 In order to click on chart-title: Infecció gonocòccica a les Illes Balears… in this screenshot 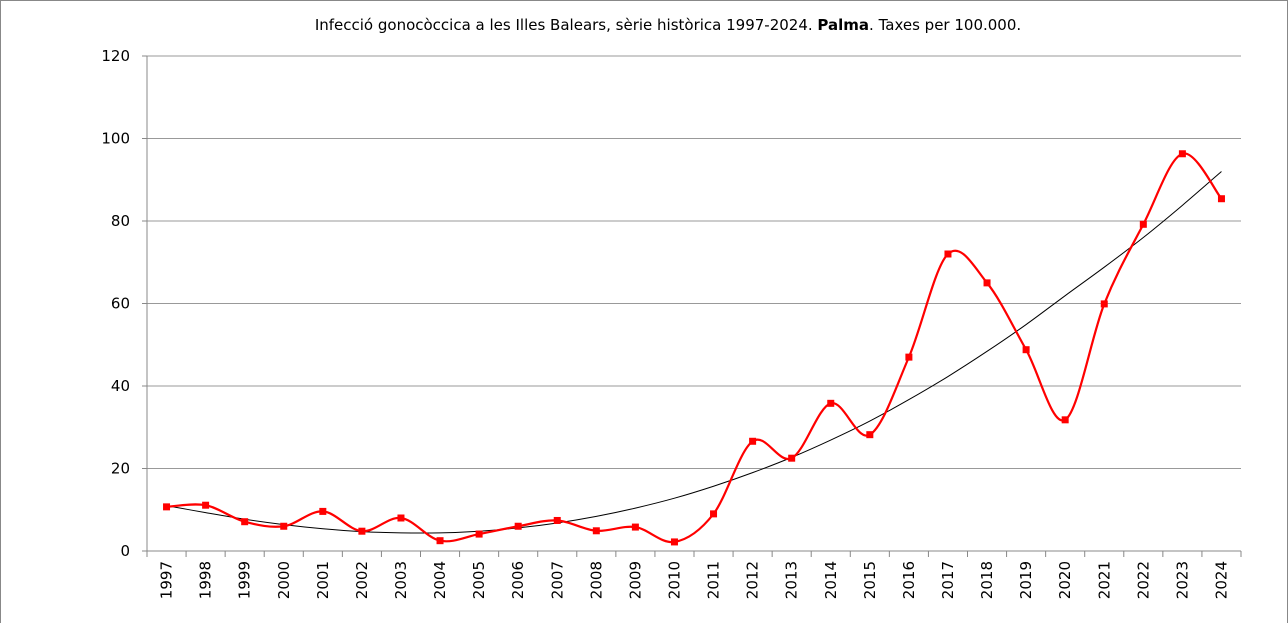, I will do `click(668, 25)`.